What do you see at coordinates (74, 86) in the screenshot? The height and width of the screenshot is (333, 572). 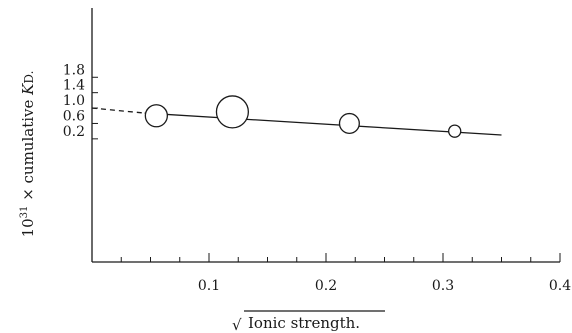 I see `y-tick-label: 1.4` at bounding box center [74, 86].